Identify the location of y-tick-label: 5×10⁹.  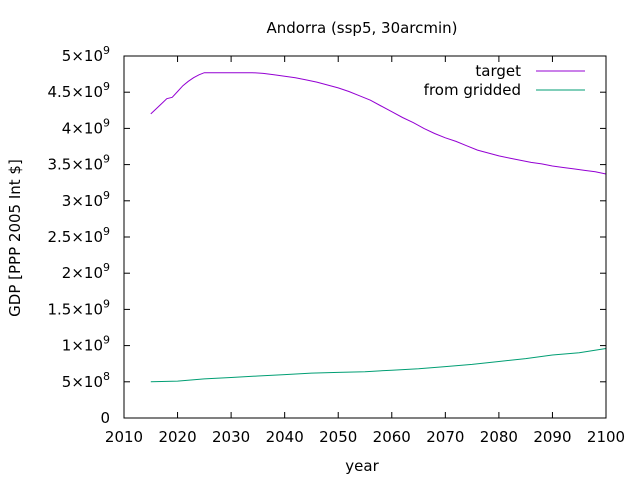
(86, 54).